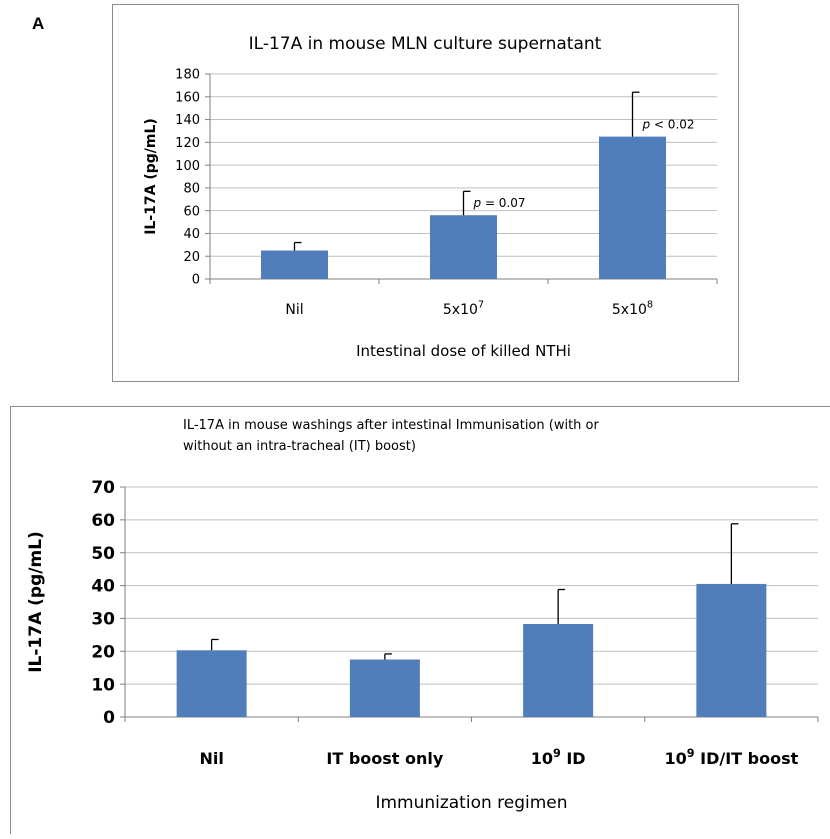 This screenshot has height=839, width=830. What do you see at coordinates (731, 757) in the screenshot?
I see `chart-b-category-label: 109 ID/IT boost` at bounding box center [731, 757].